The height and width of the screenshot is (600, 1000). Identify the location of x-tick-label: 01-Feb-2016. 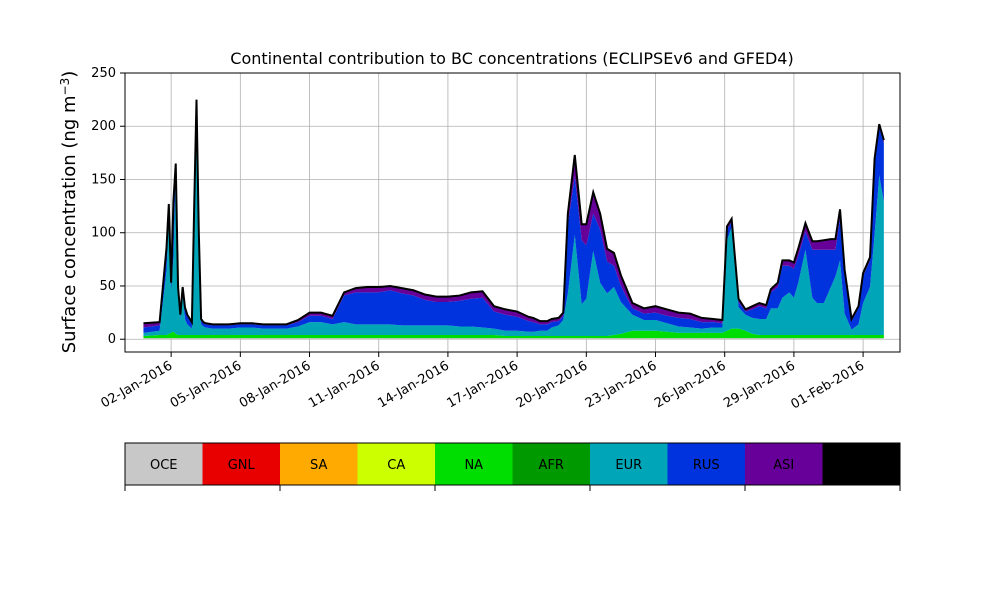
(828, 385).